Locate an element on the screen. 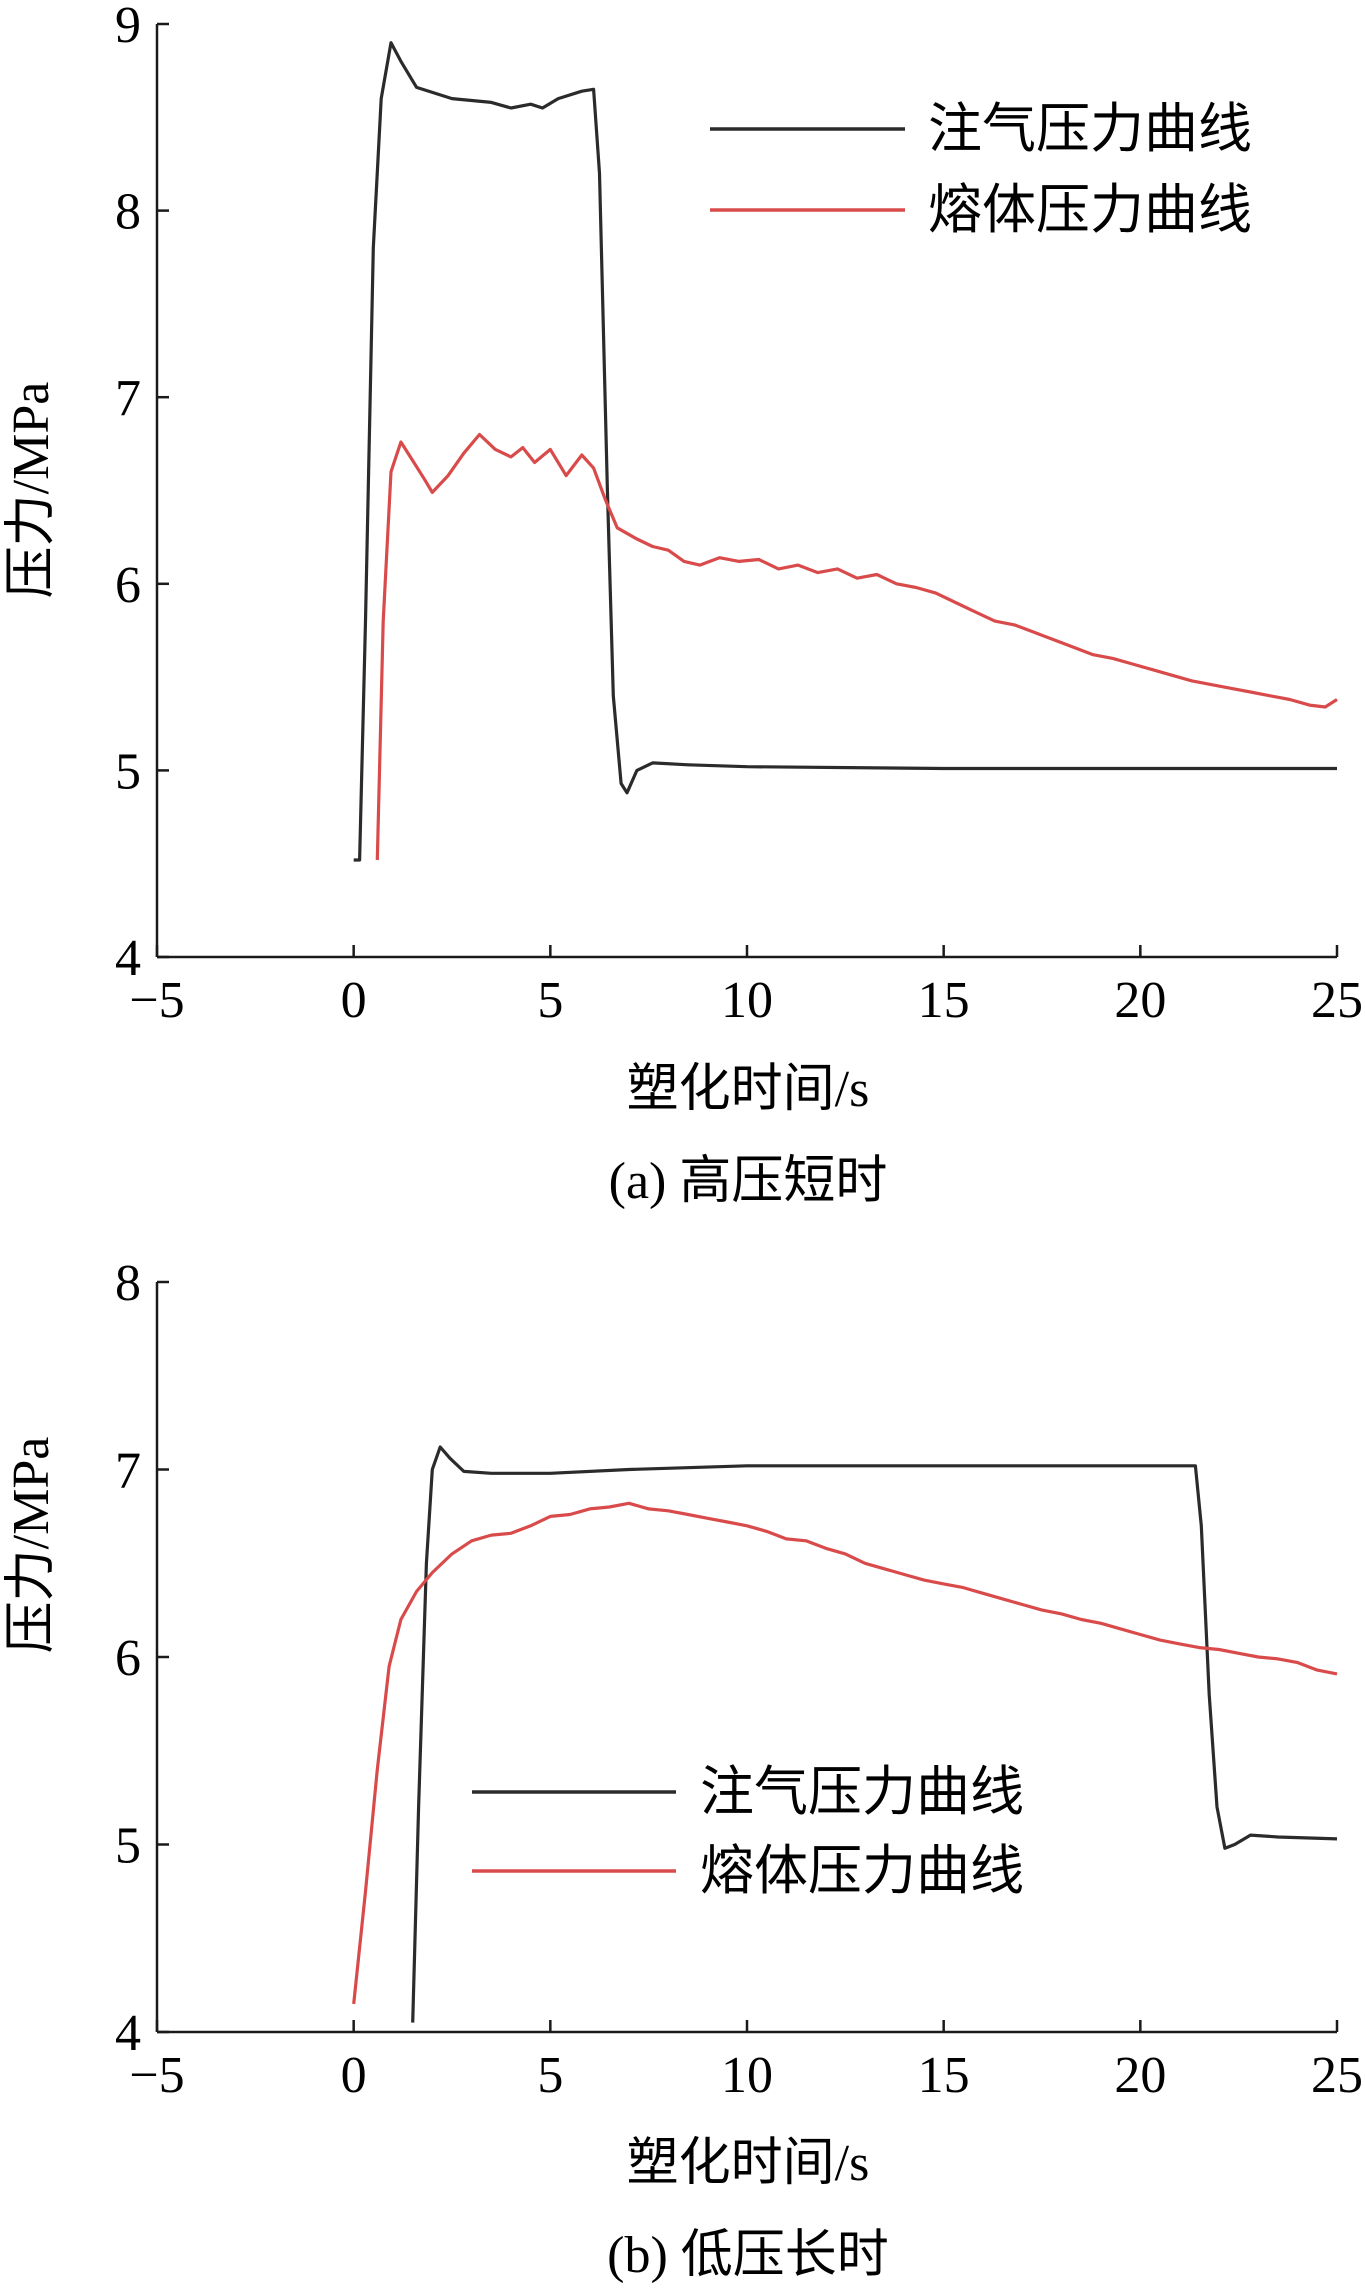 The width and height of the screenshot is (1365, 2292). panel-b-x-axis-title: 塑化时间/s is located at coordinates (748, 2163).